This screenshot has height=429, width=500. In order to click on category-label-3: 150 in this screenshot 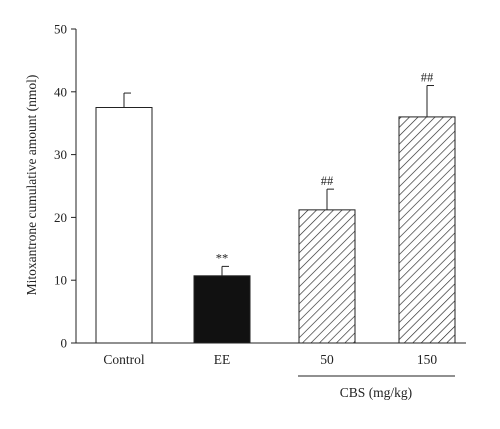, I will do `click(427, 359)`.